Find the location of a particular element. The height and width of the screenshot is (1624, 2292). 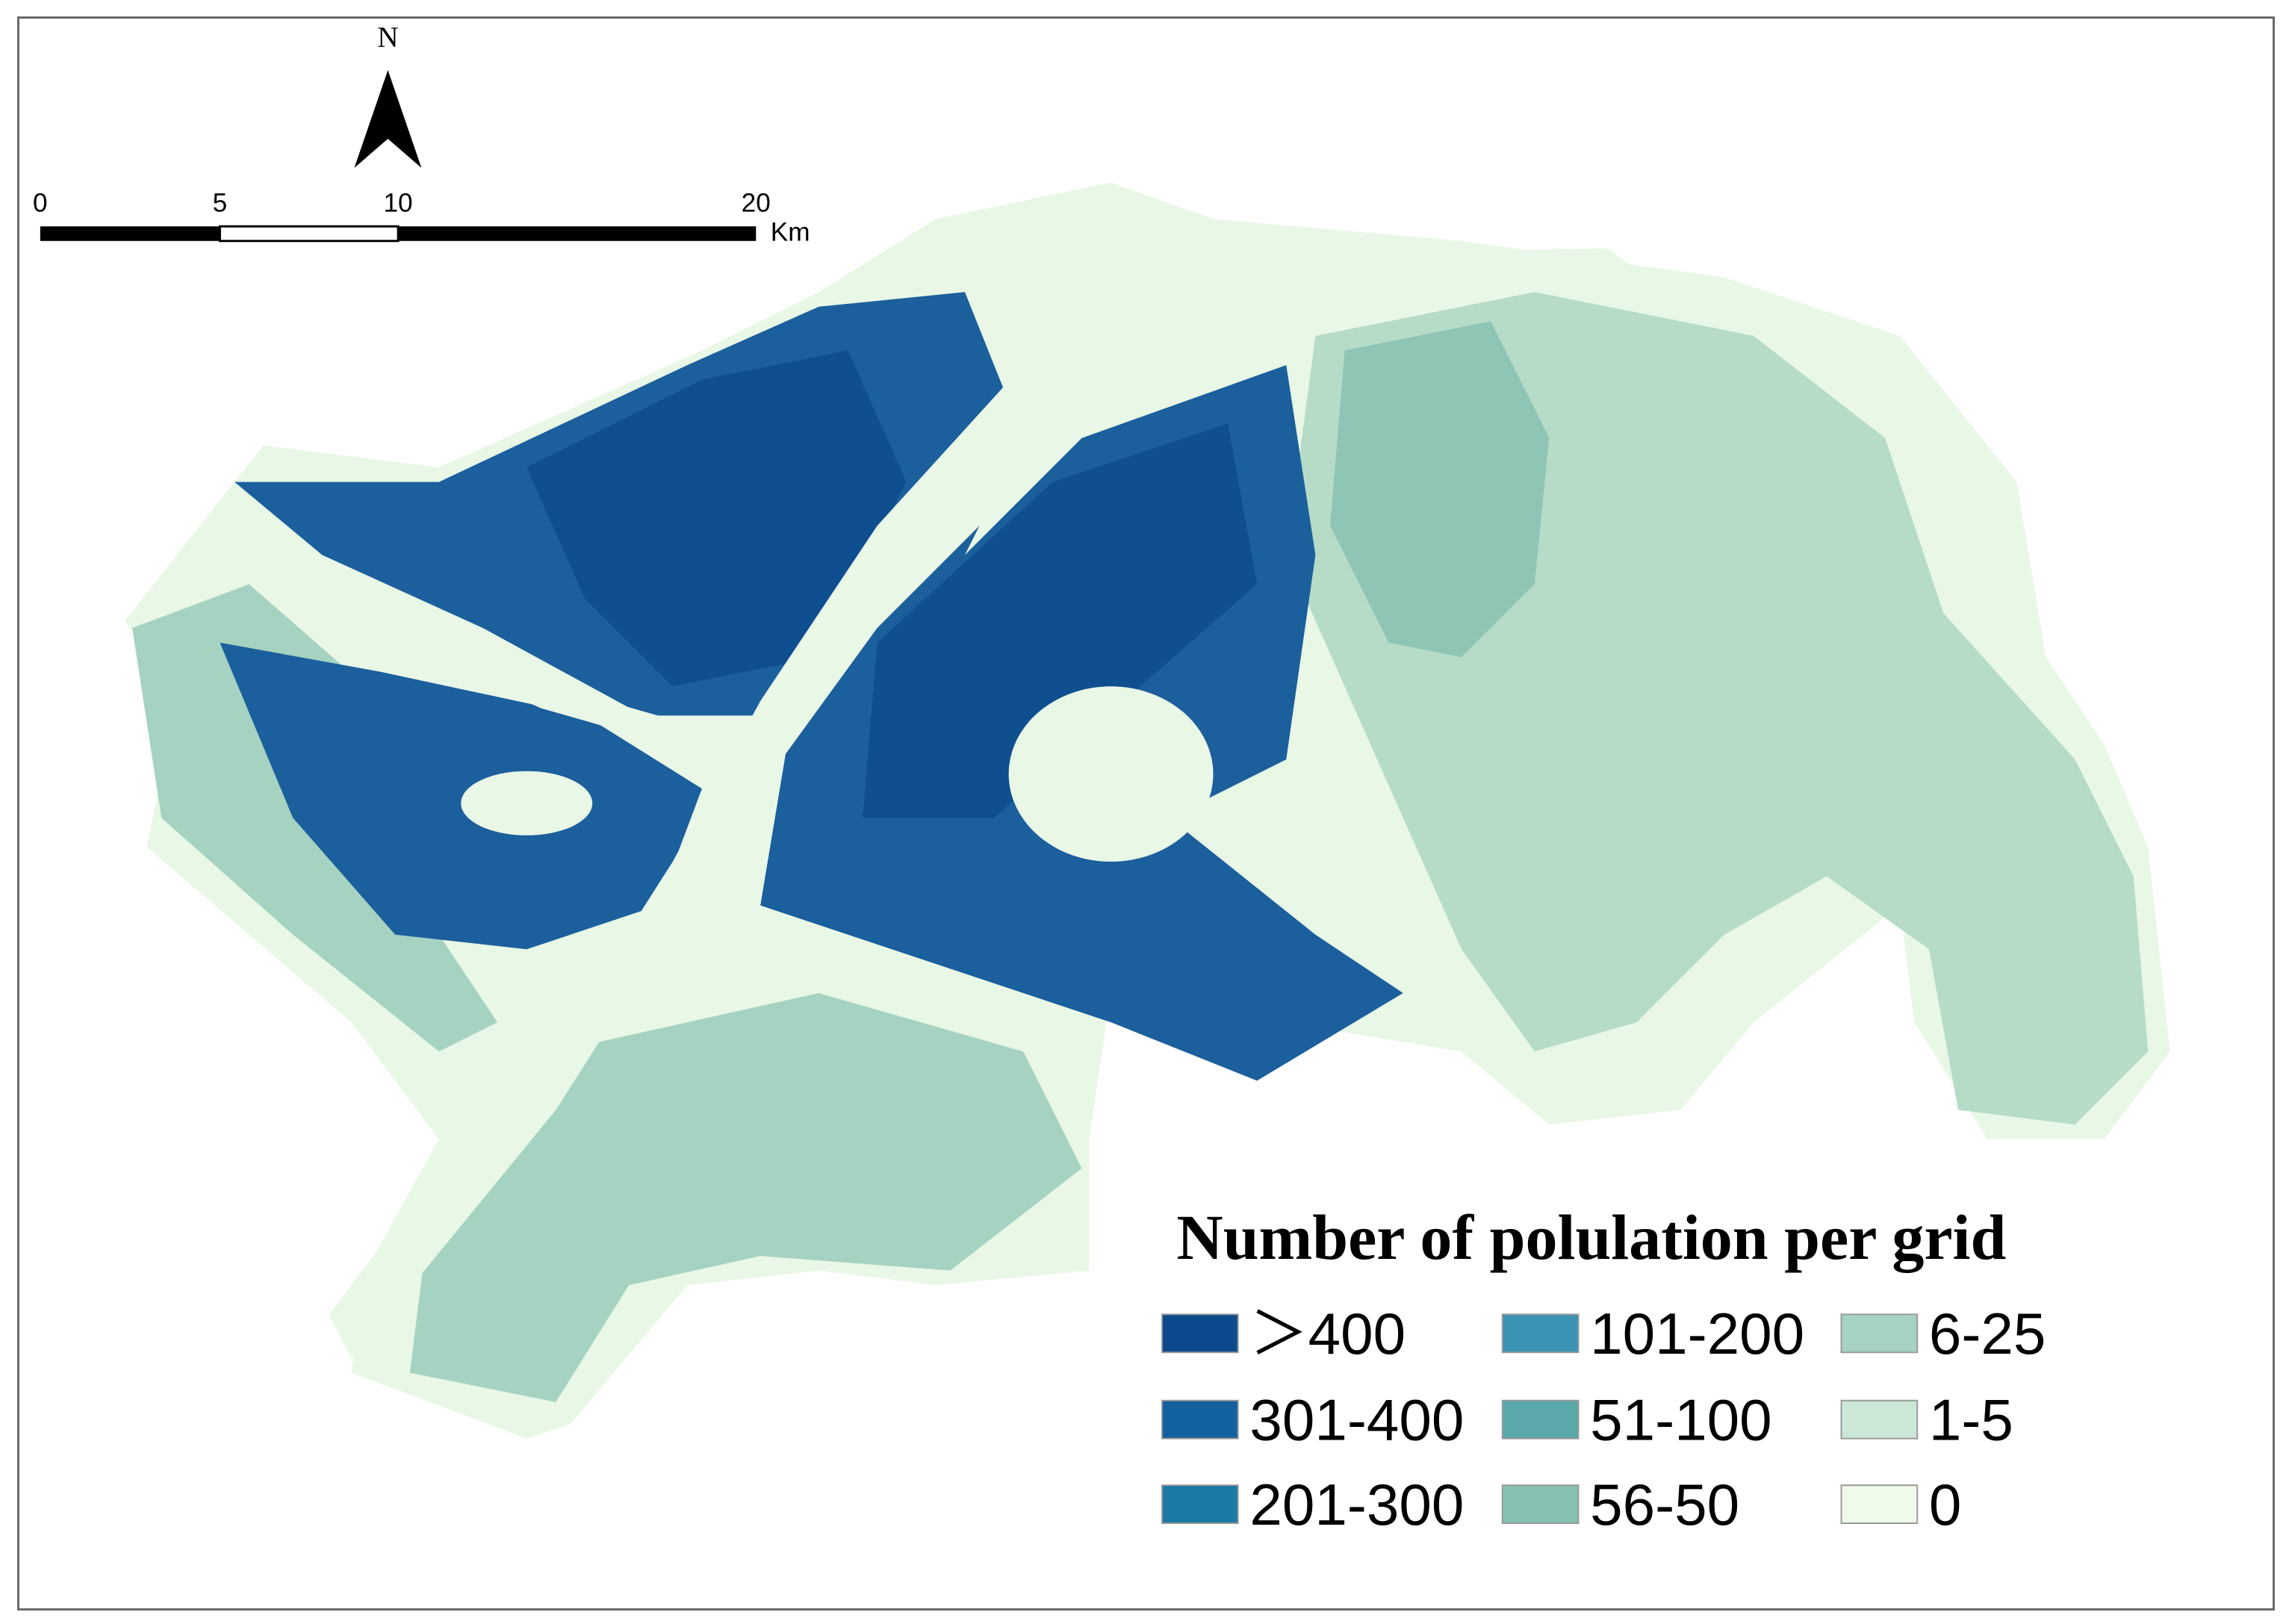

legend-label: 301-400 is located at coordinates (1356, 1420).